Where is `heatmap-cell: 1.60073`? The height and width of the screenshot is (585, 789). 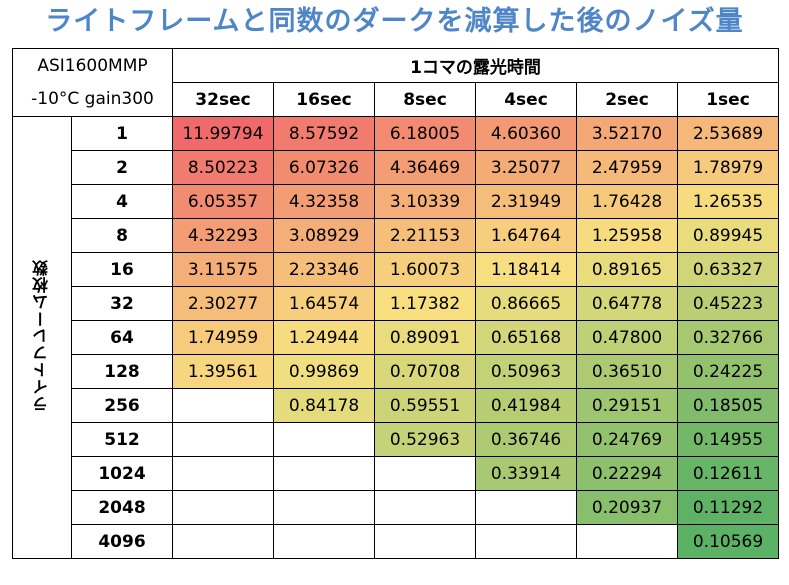 heatmap-cell: 1.60073 is located at coordinates (425, 269).